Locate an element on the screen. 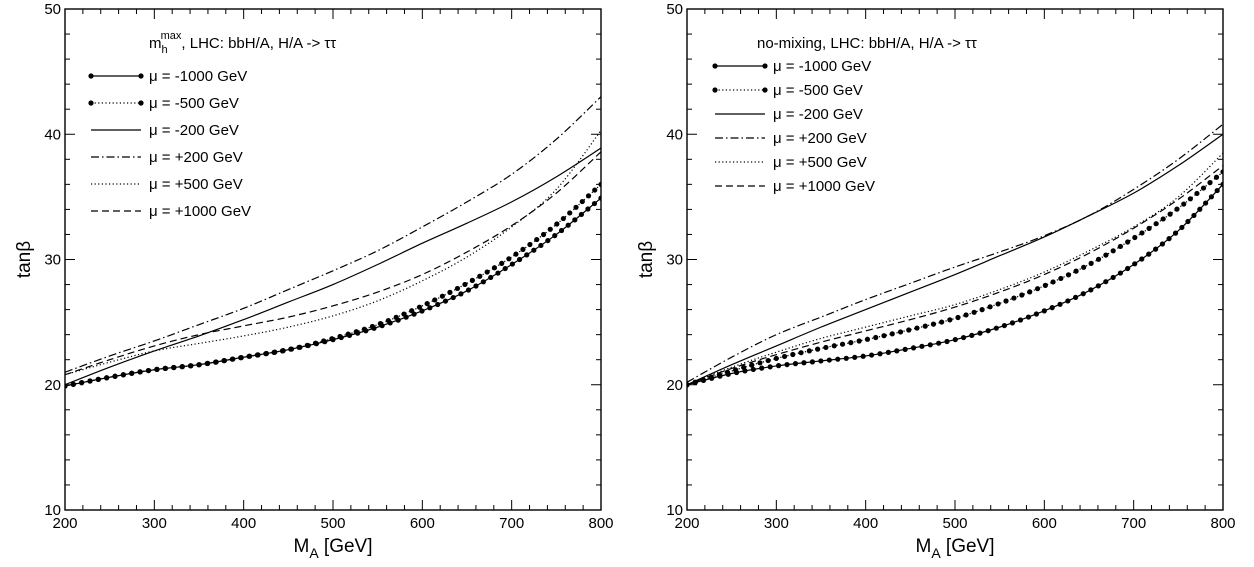 This screenshot has height=567, width=1254. y-tick-label: 20 is located at coordinates (674, 385).